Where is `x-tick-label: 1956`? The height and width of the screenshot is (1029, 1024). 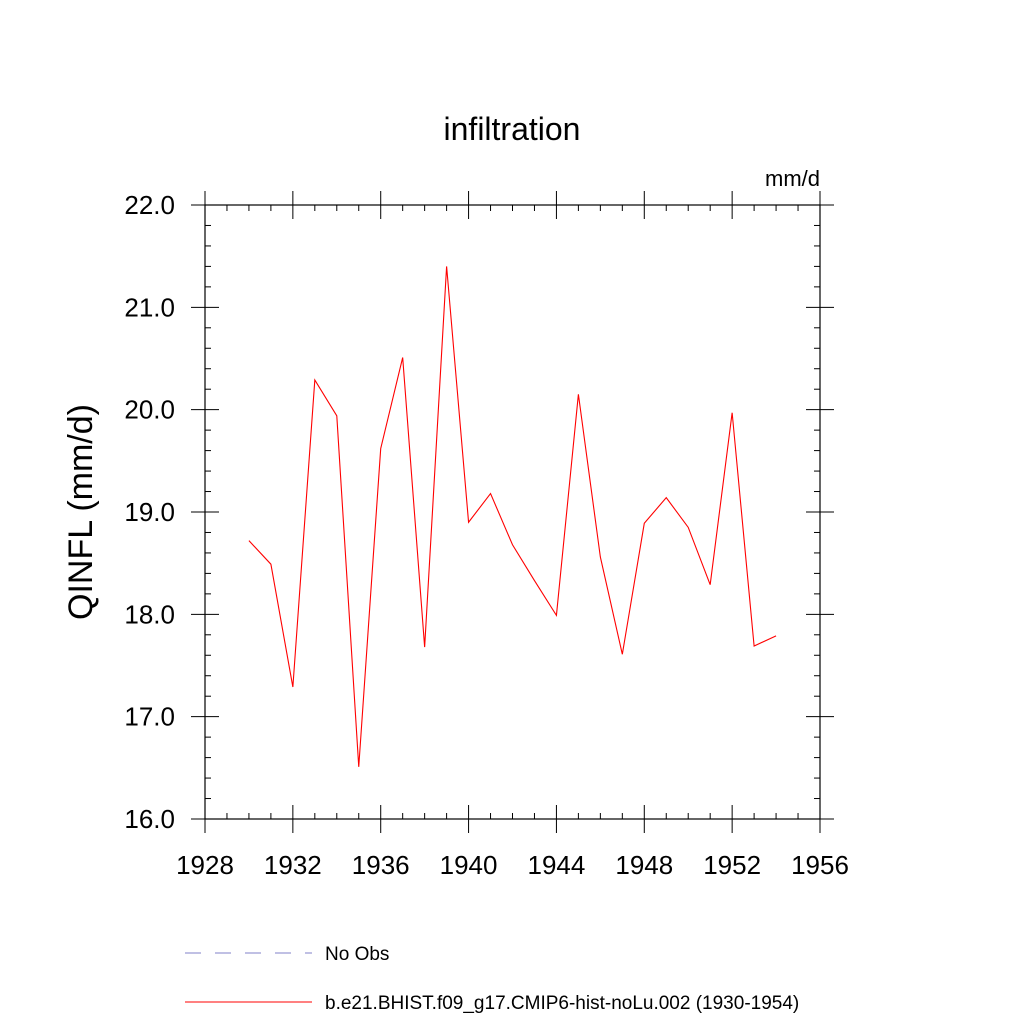 x-tick-label: 1956 is located at coordinates (820, 865).